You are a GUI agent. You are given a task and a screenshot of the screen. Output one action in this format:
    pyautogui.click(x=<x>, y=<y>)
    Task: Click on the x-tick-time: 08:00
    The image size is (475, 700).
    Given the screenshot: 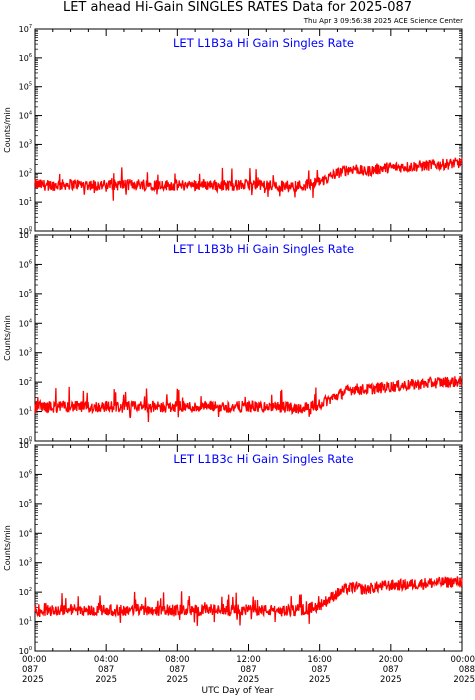 What is the action you would take?
    pyautogui.click(x=177, y=660)
    